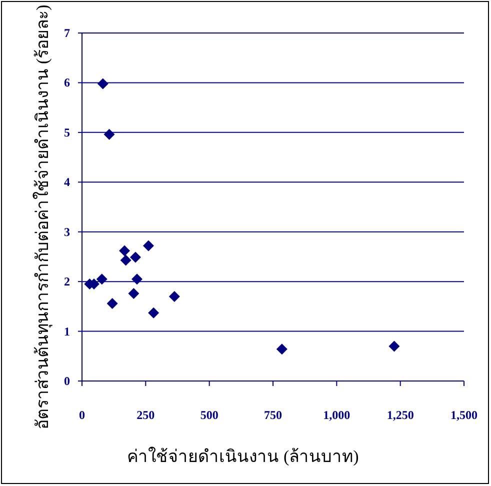  Describe the element at coordinates (67, 132) in the screenshot. I see `y-tick-label: 5` at that location.